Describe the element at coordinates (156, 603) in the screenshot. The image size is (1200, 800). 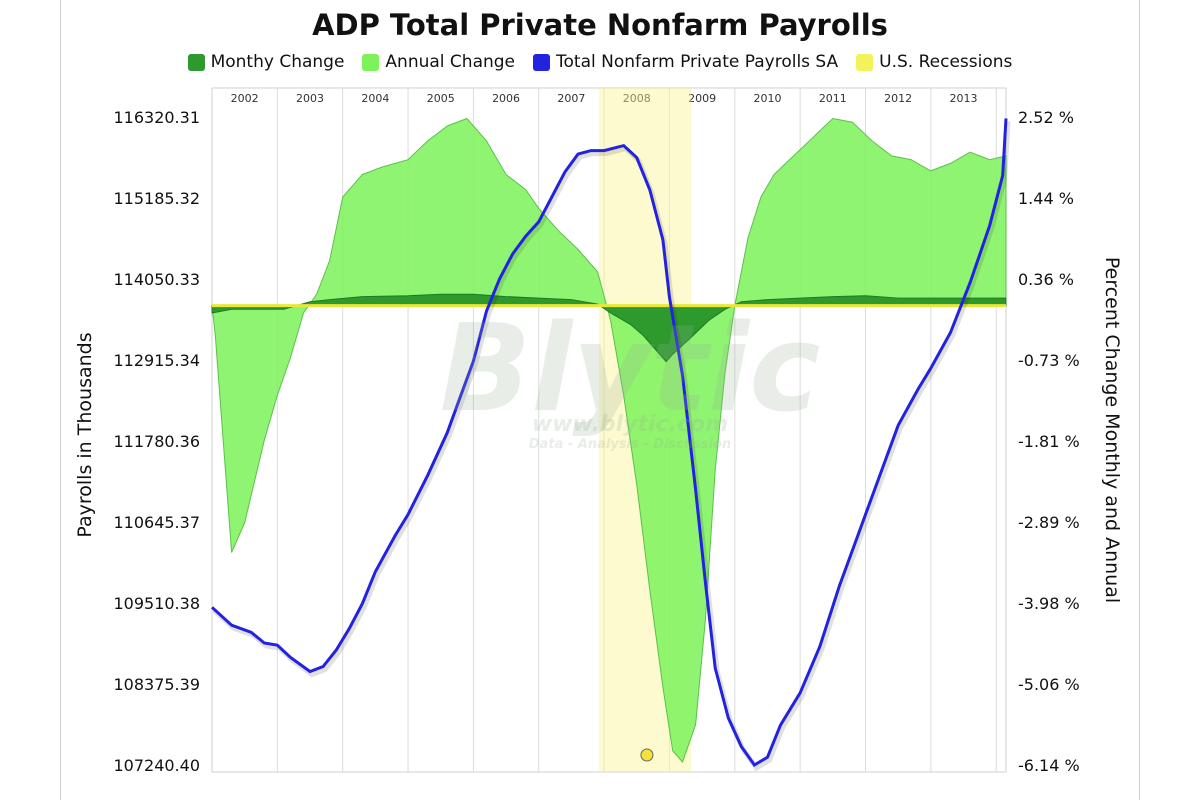
I see `left-tick-label: 109510.38` at that location.